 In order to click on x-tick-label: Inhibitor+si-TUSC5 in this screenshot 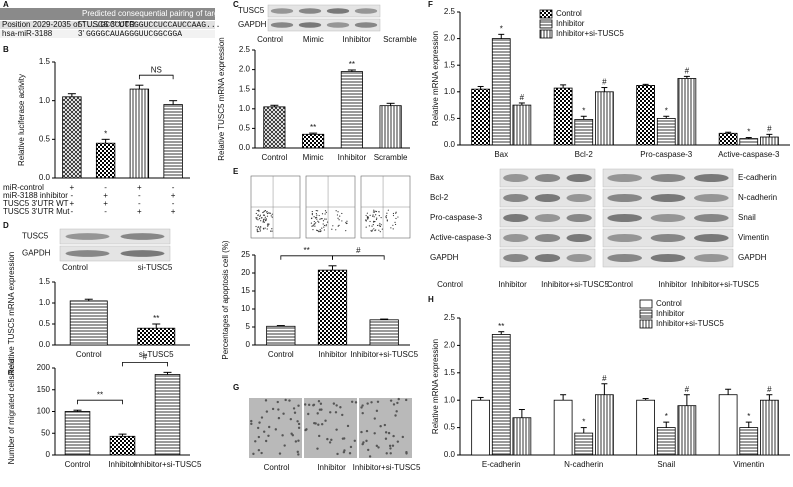, I will do `click(168, 464)`.